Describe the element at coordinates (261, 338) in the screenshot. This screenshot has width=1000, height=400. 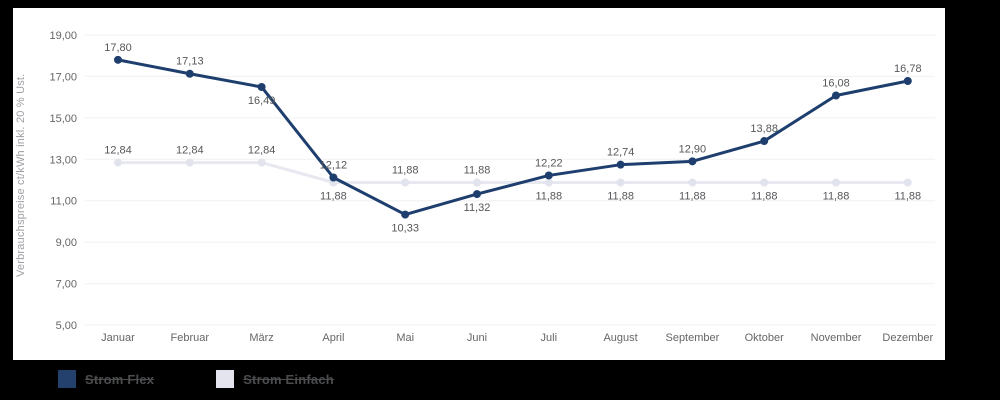
I see `x-tick-label: März` at that location.